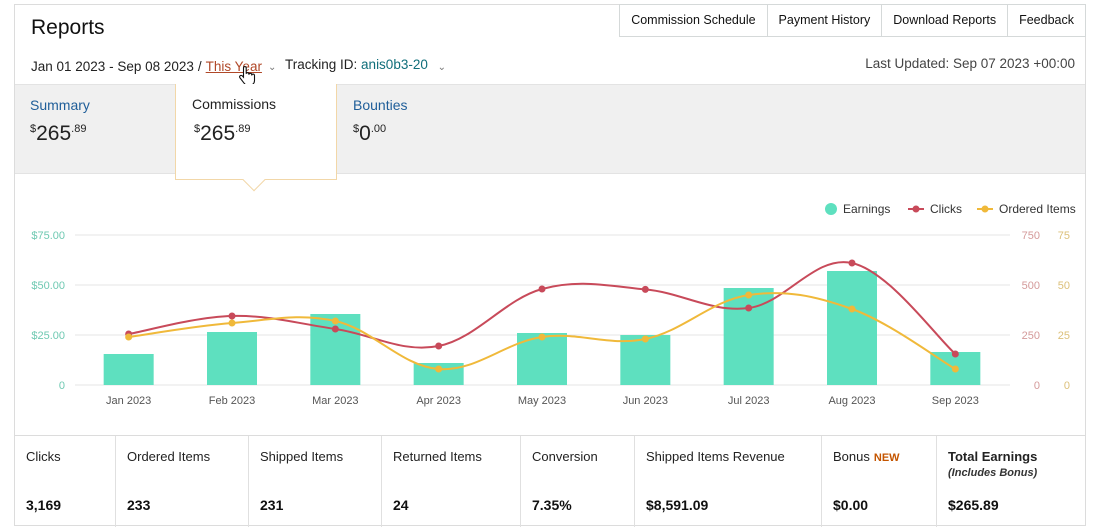  I want to click on clicks-axis-tick-label: 750, so click(1031, 236).